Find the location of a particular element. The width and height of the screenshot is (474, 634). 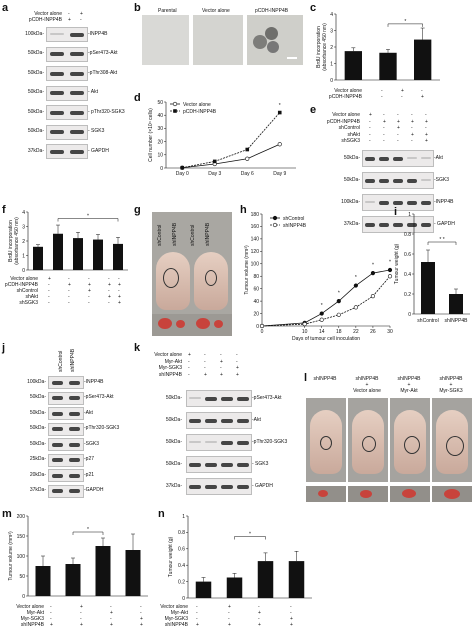

y-tick-label: 0.2 is located at coordinates (181, 582).